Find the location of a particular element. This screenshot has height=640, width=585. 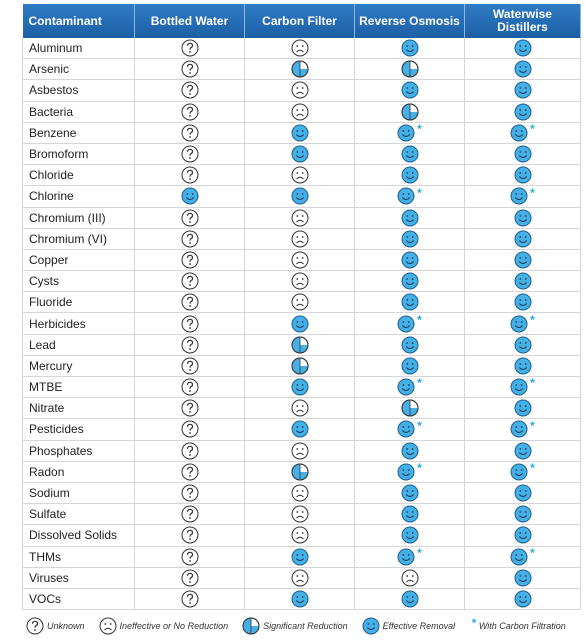

table-row: Chromium (VI) is located at coordinates (301, 239).